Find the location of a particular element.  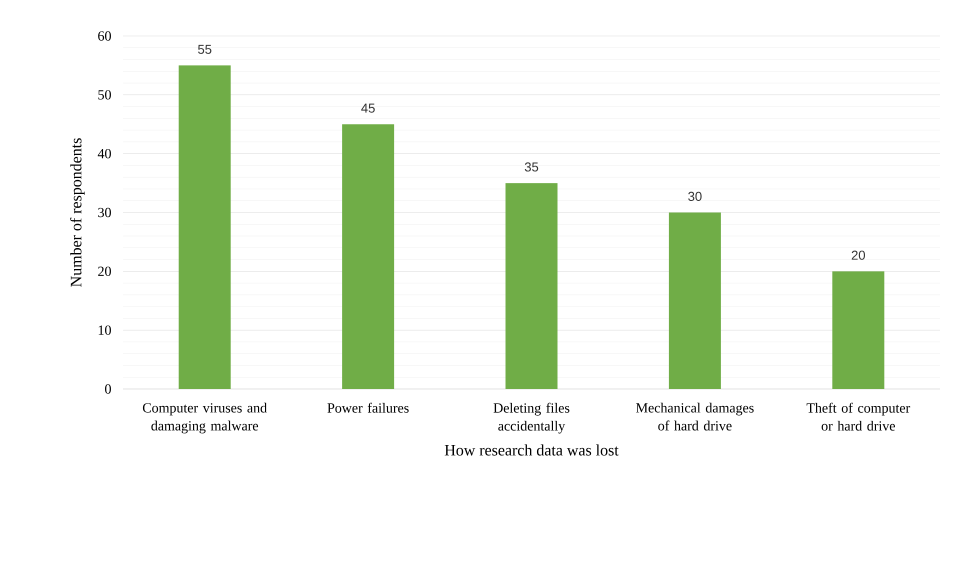

x-axis-title: How research data was lost is located at coordinates (531, 450).